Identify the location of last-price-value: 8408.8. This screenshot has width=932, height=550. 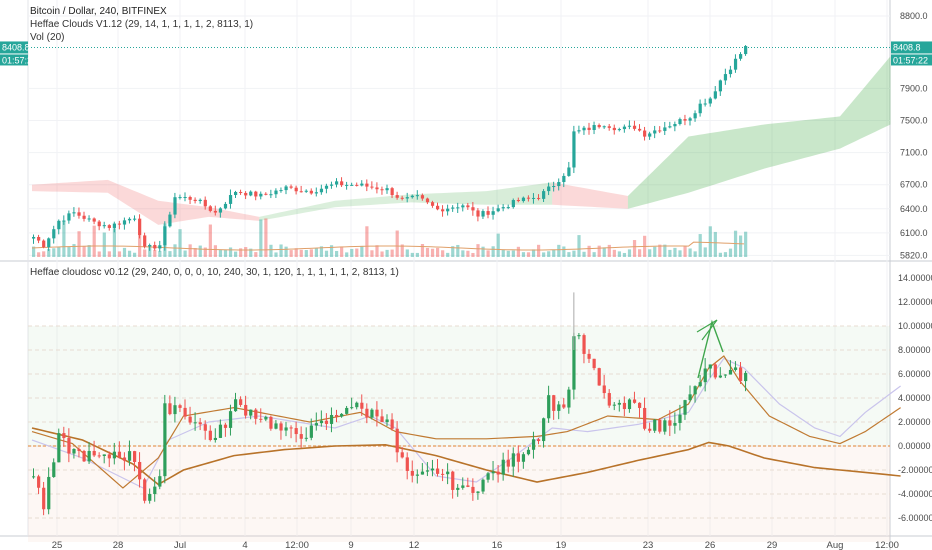
(907, 47).